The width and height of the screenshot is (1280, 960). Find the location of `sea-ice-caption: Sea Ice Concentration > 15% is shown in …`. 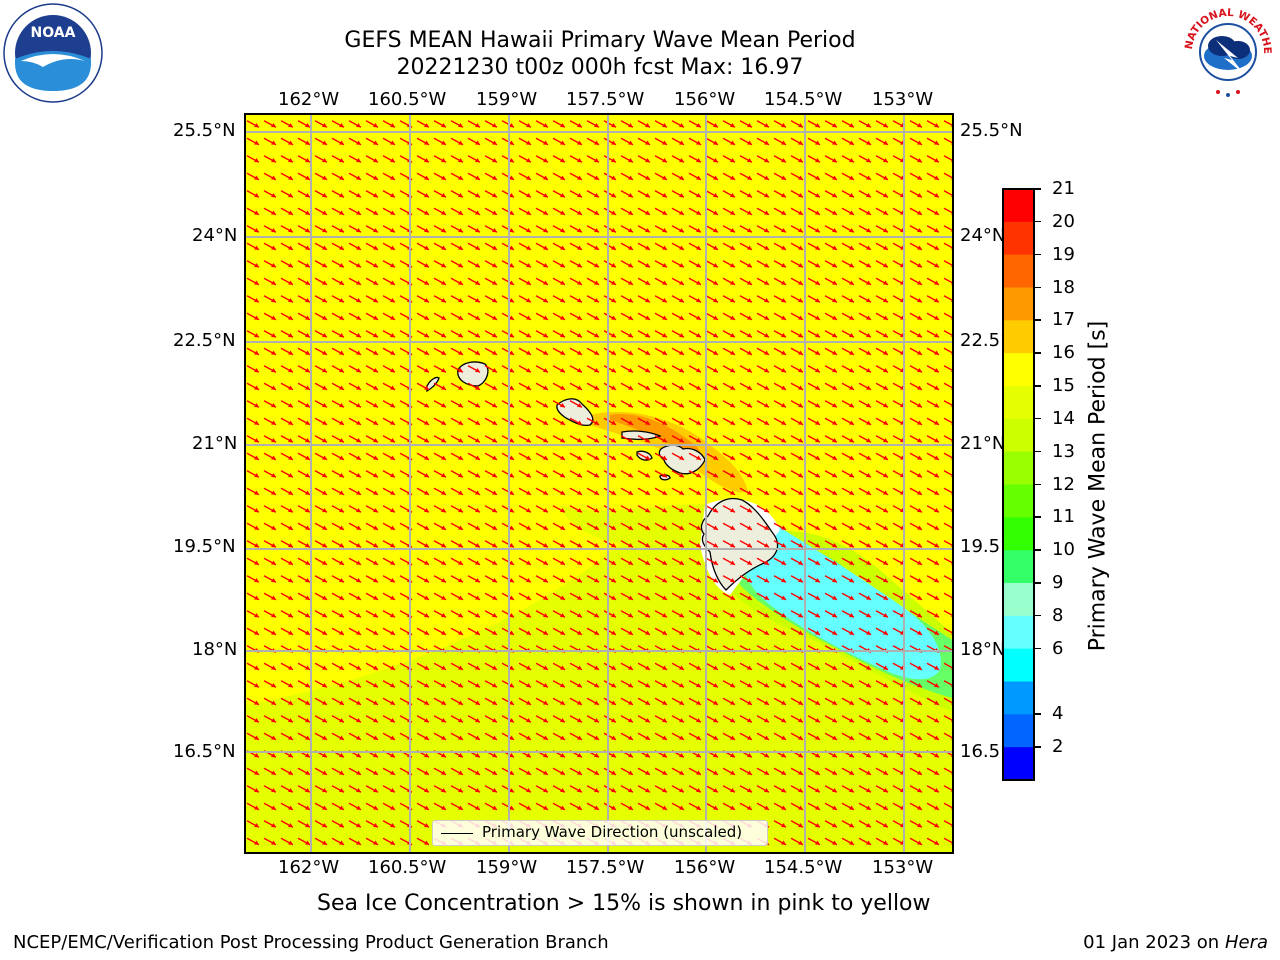

sea-ice-caption: Sea Ice Concentration > 15% is shown in … is located at coordinates (624, 903).